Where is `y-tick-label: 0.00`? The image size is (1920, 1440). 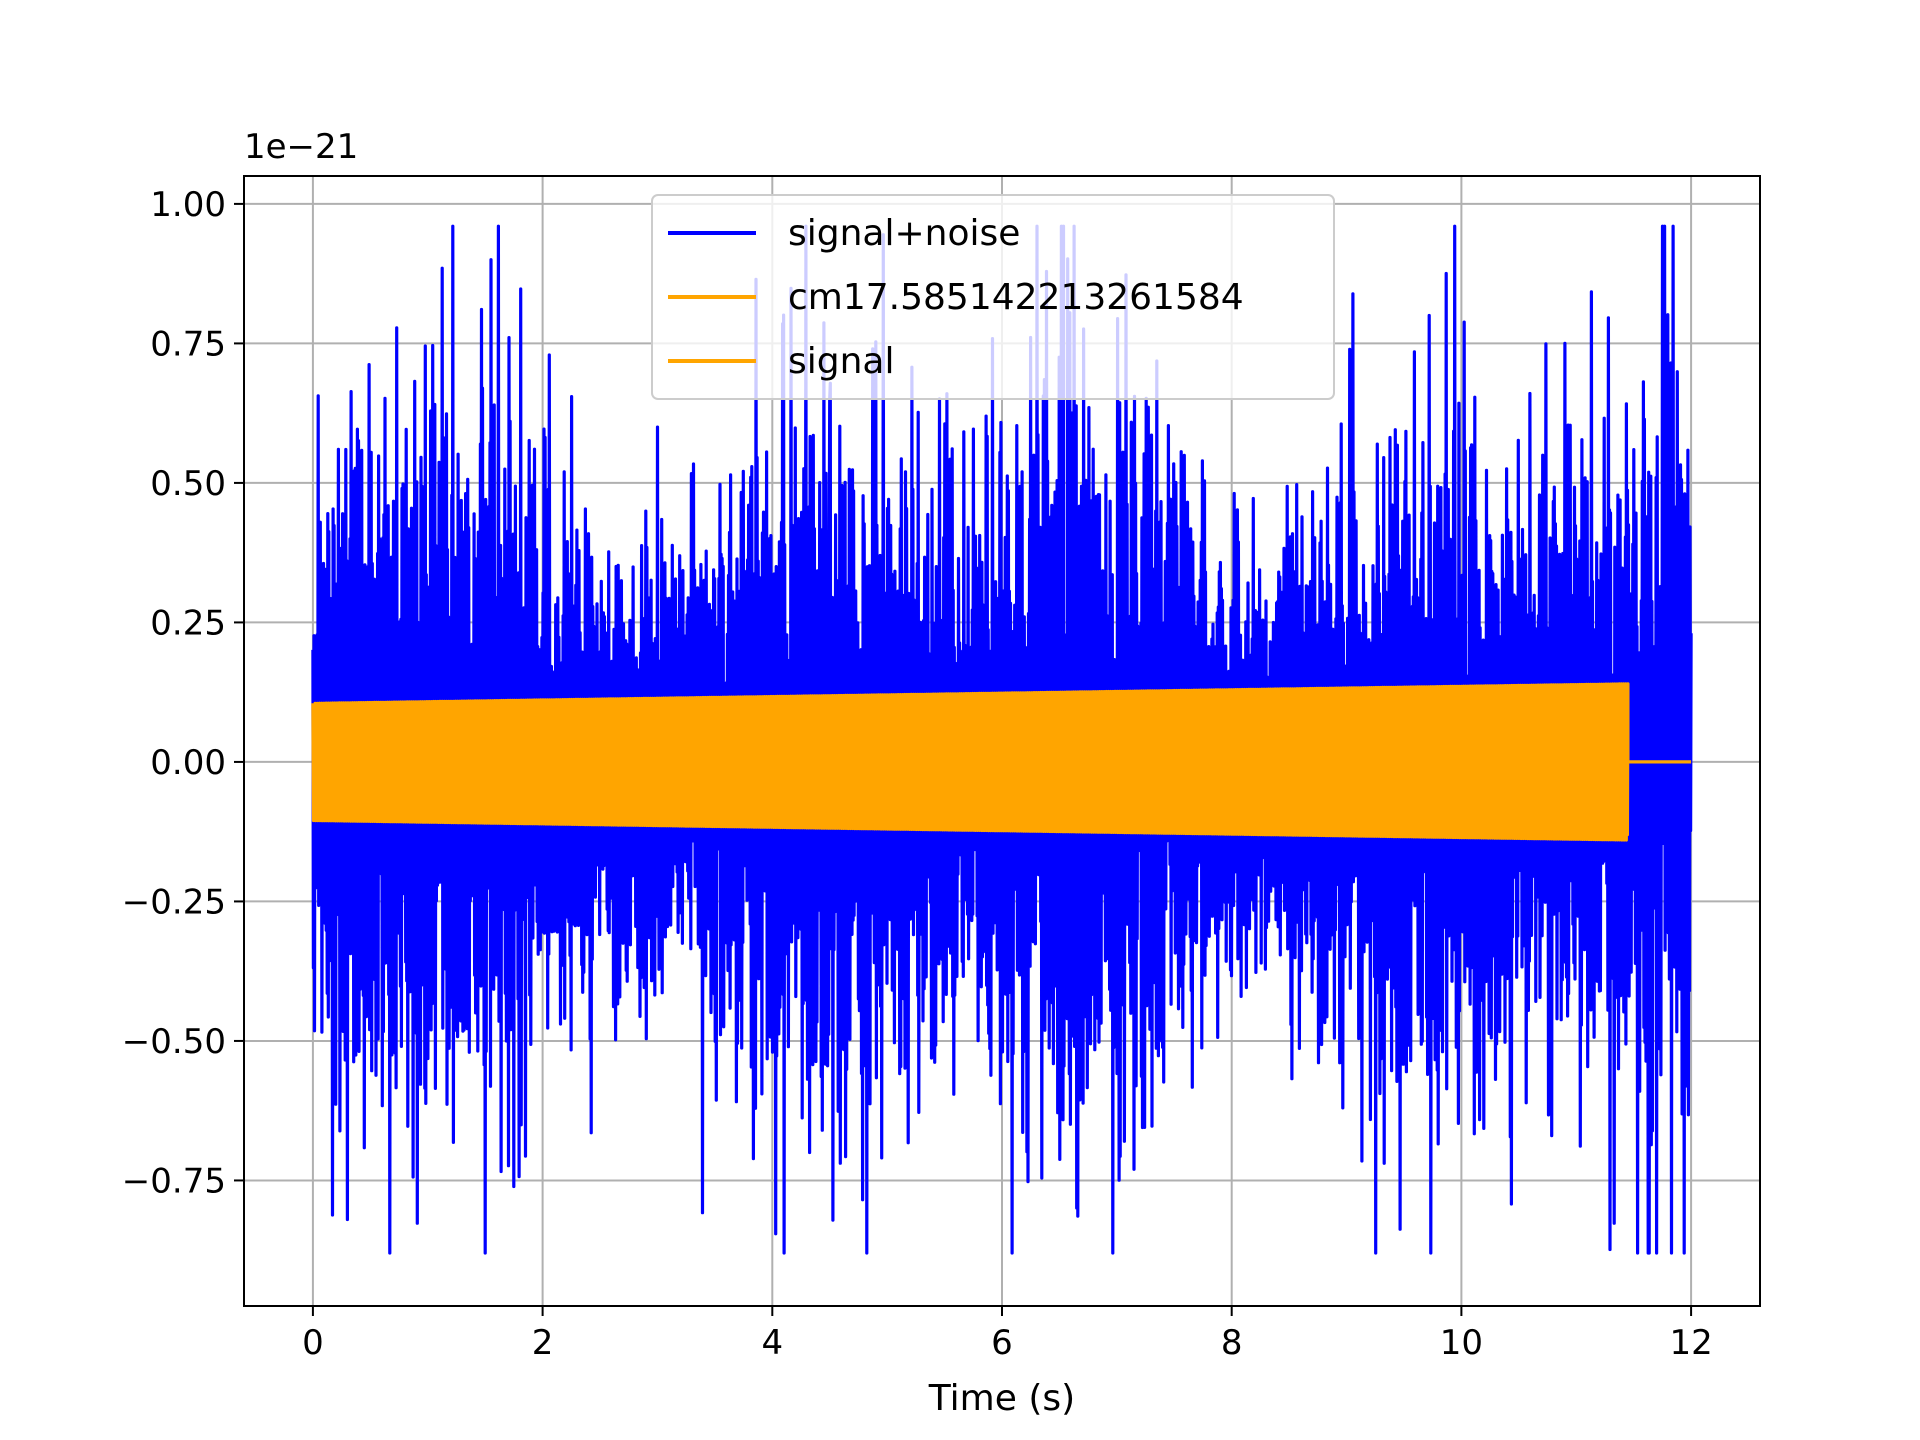
y-tick-label: 0.00 is located at coordinates (188, 763).